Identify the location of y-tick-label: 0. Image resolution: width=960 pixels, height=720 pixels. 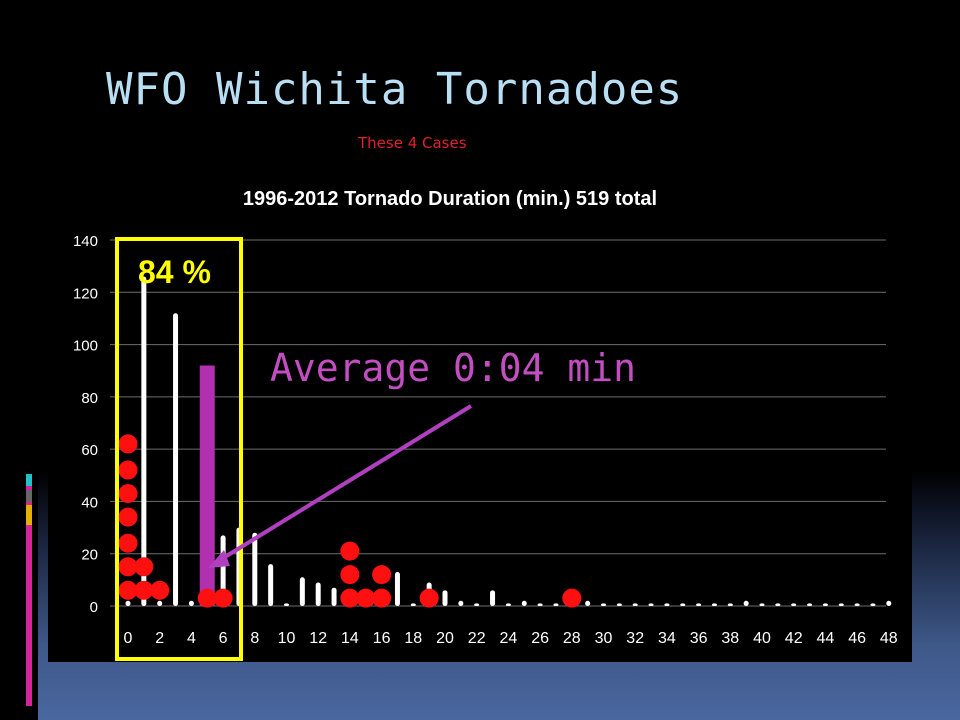
(94, 607).